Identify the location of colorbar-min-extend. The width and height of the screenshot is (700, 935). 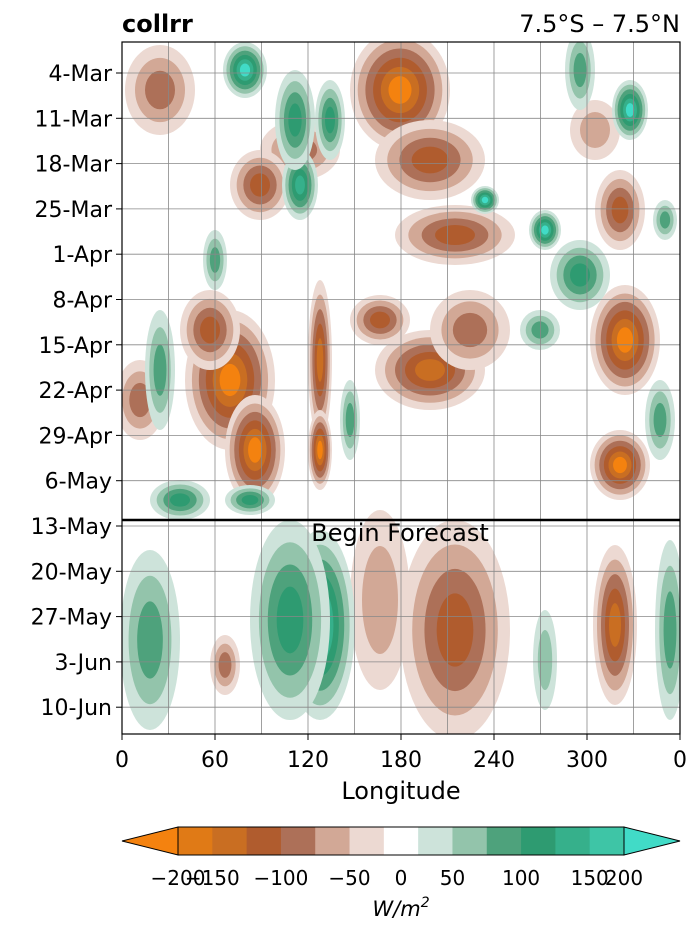
(150, 841).